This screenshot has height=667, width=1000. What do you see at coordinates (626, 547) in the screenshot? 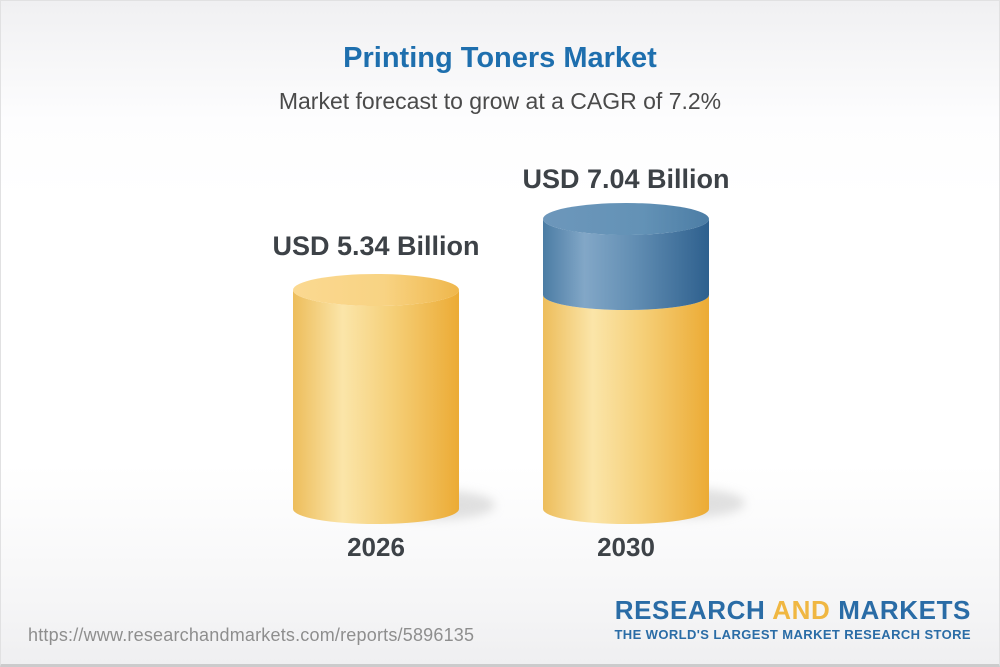
I see `category-label-2030: 2030` at bounding box center [626, 547].